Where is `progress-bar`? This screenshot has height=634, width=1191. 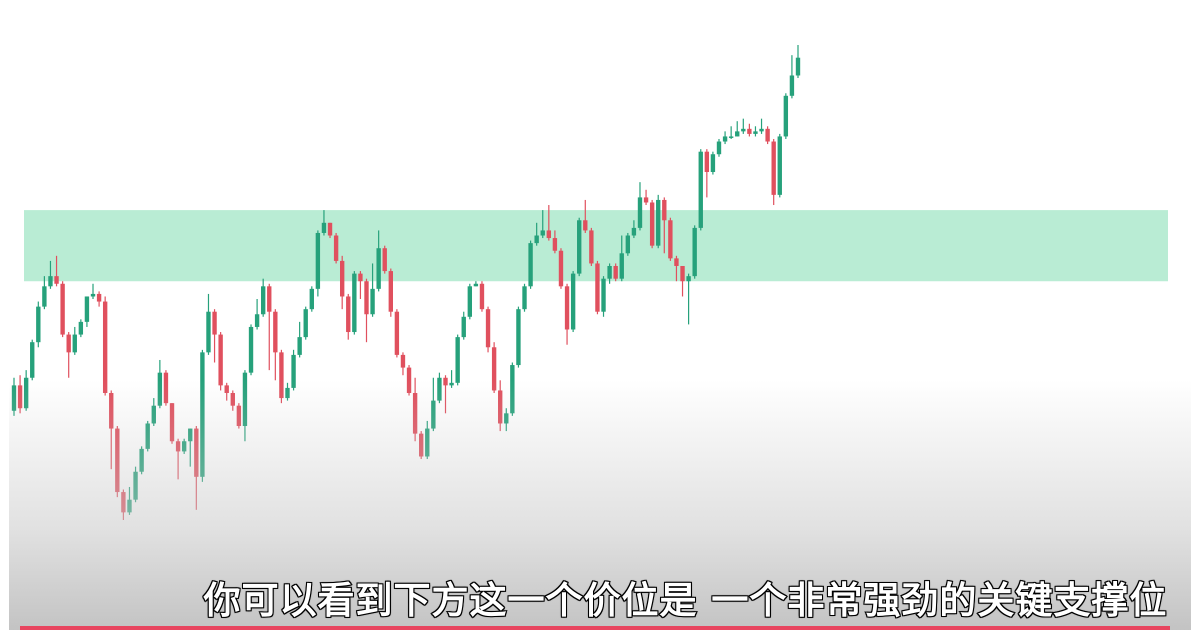
progress-bar is located at coordinates (595, 628).